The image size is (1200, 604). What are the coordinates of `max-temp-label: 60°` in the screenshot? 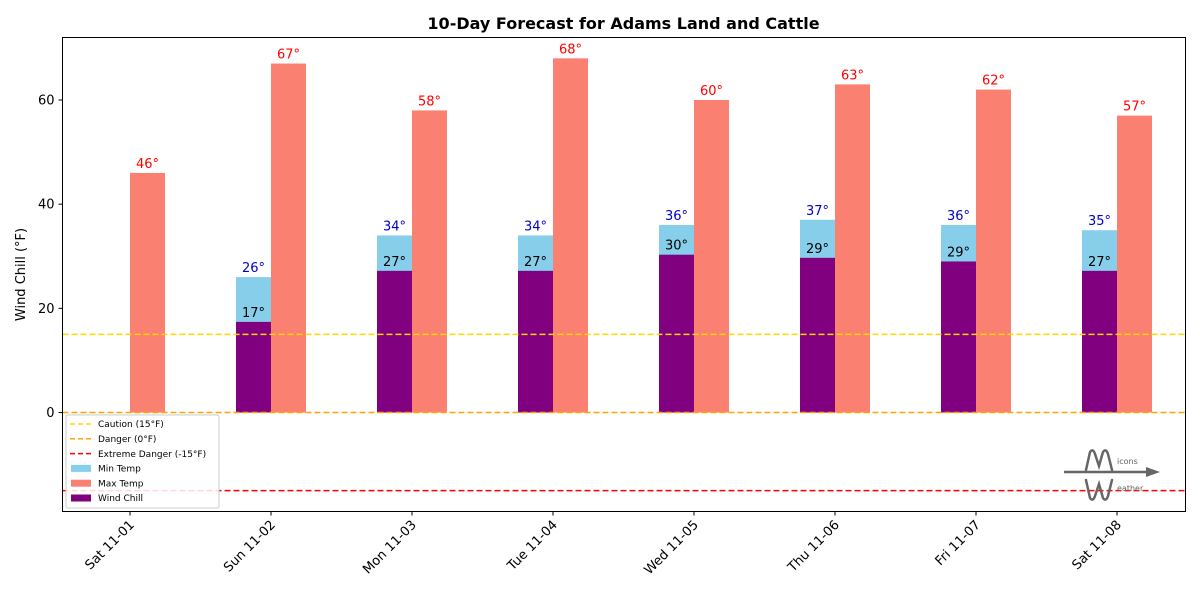 It's located at (711, 91).